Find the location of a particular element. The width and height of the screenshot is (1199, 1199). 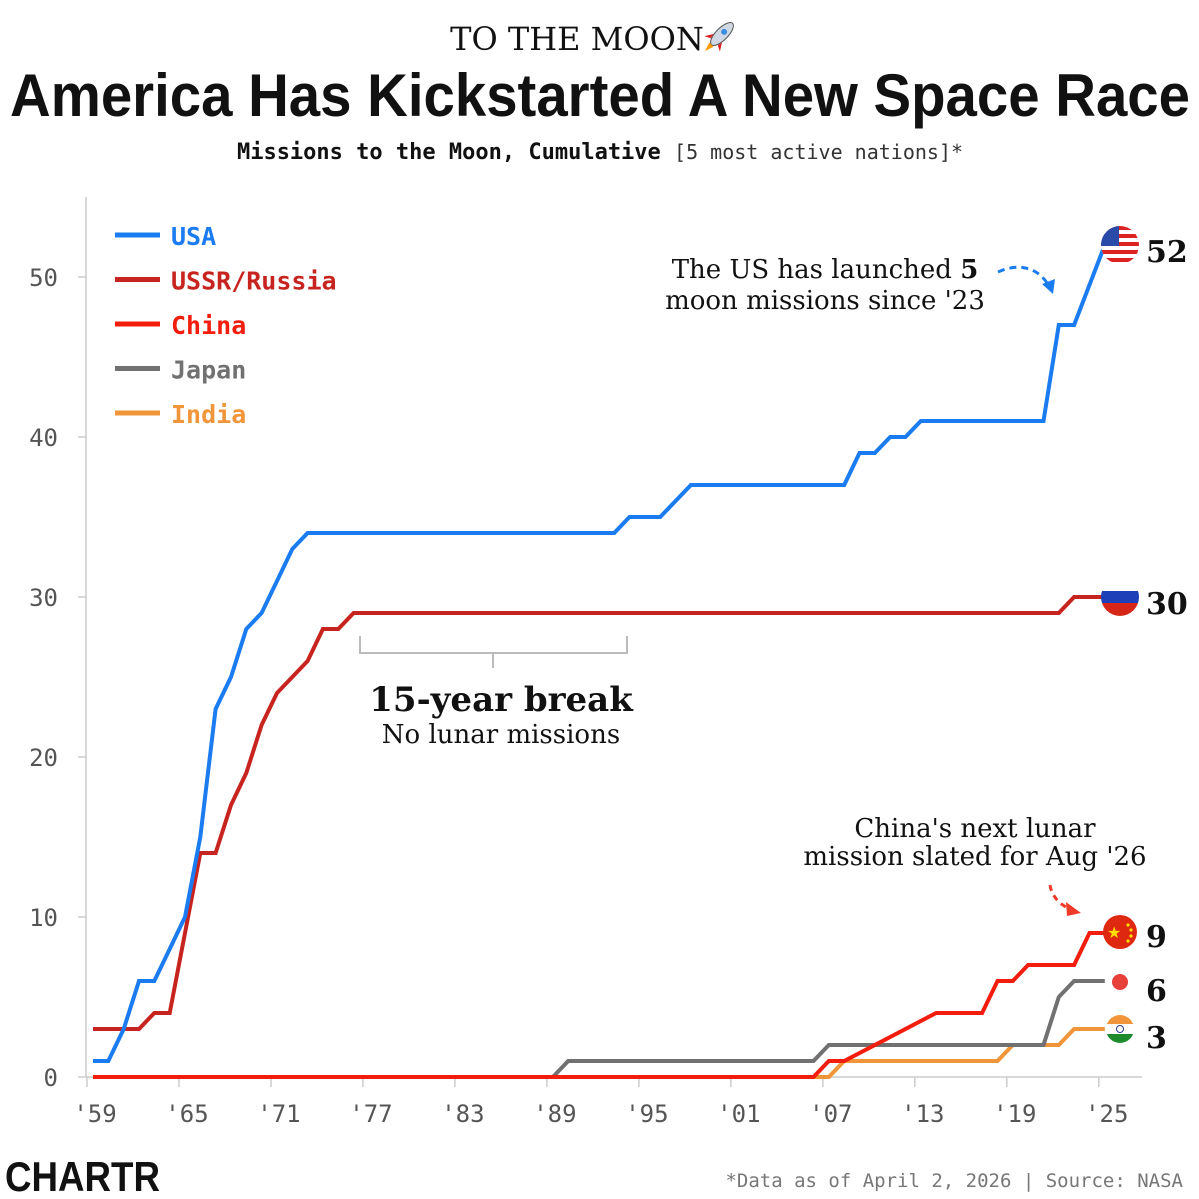

china-flag-icon: ★ is located at coordinates (1120, 932).